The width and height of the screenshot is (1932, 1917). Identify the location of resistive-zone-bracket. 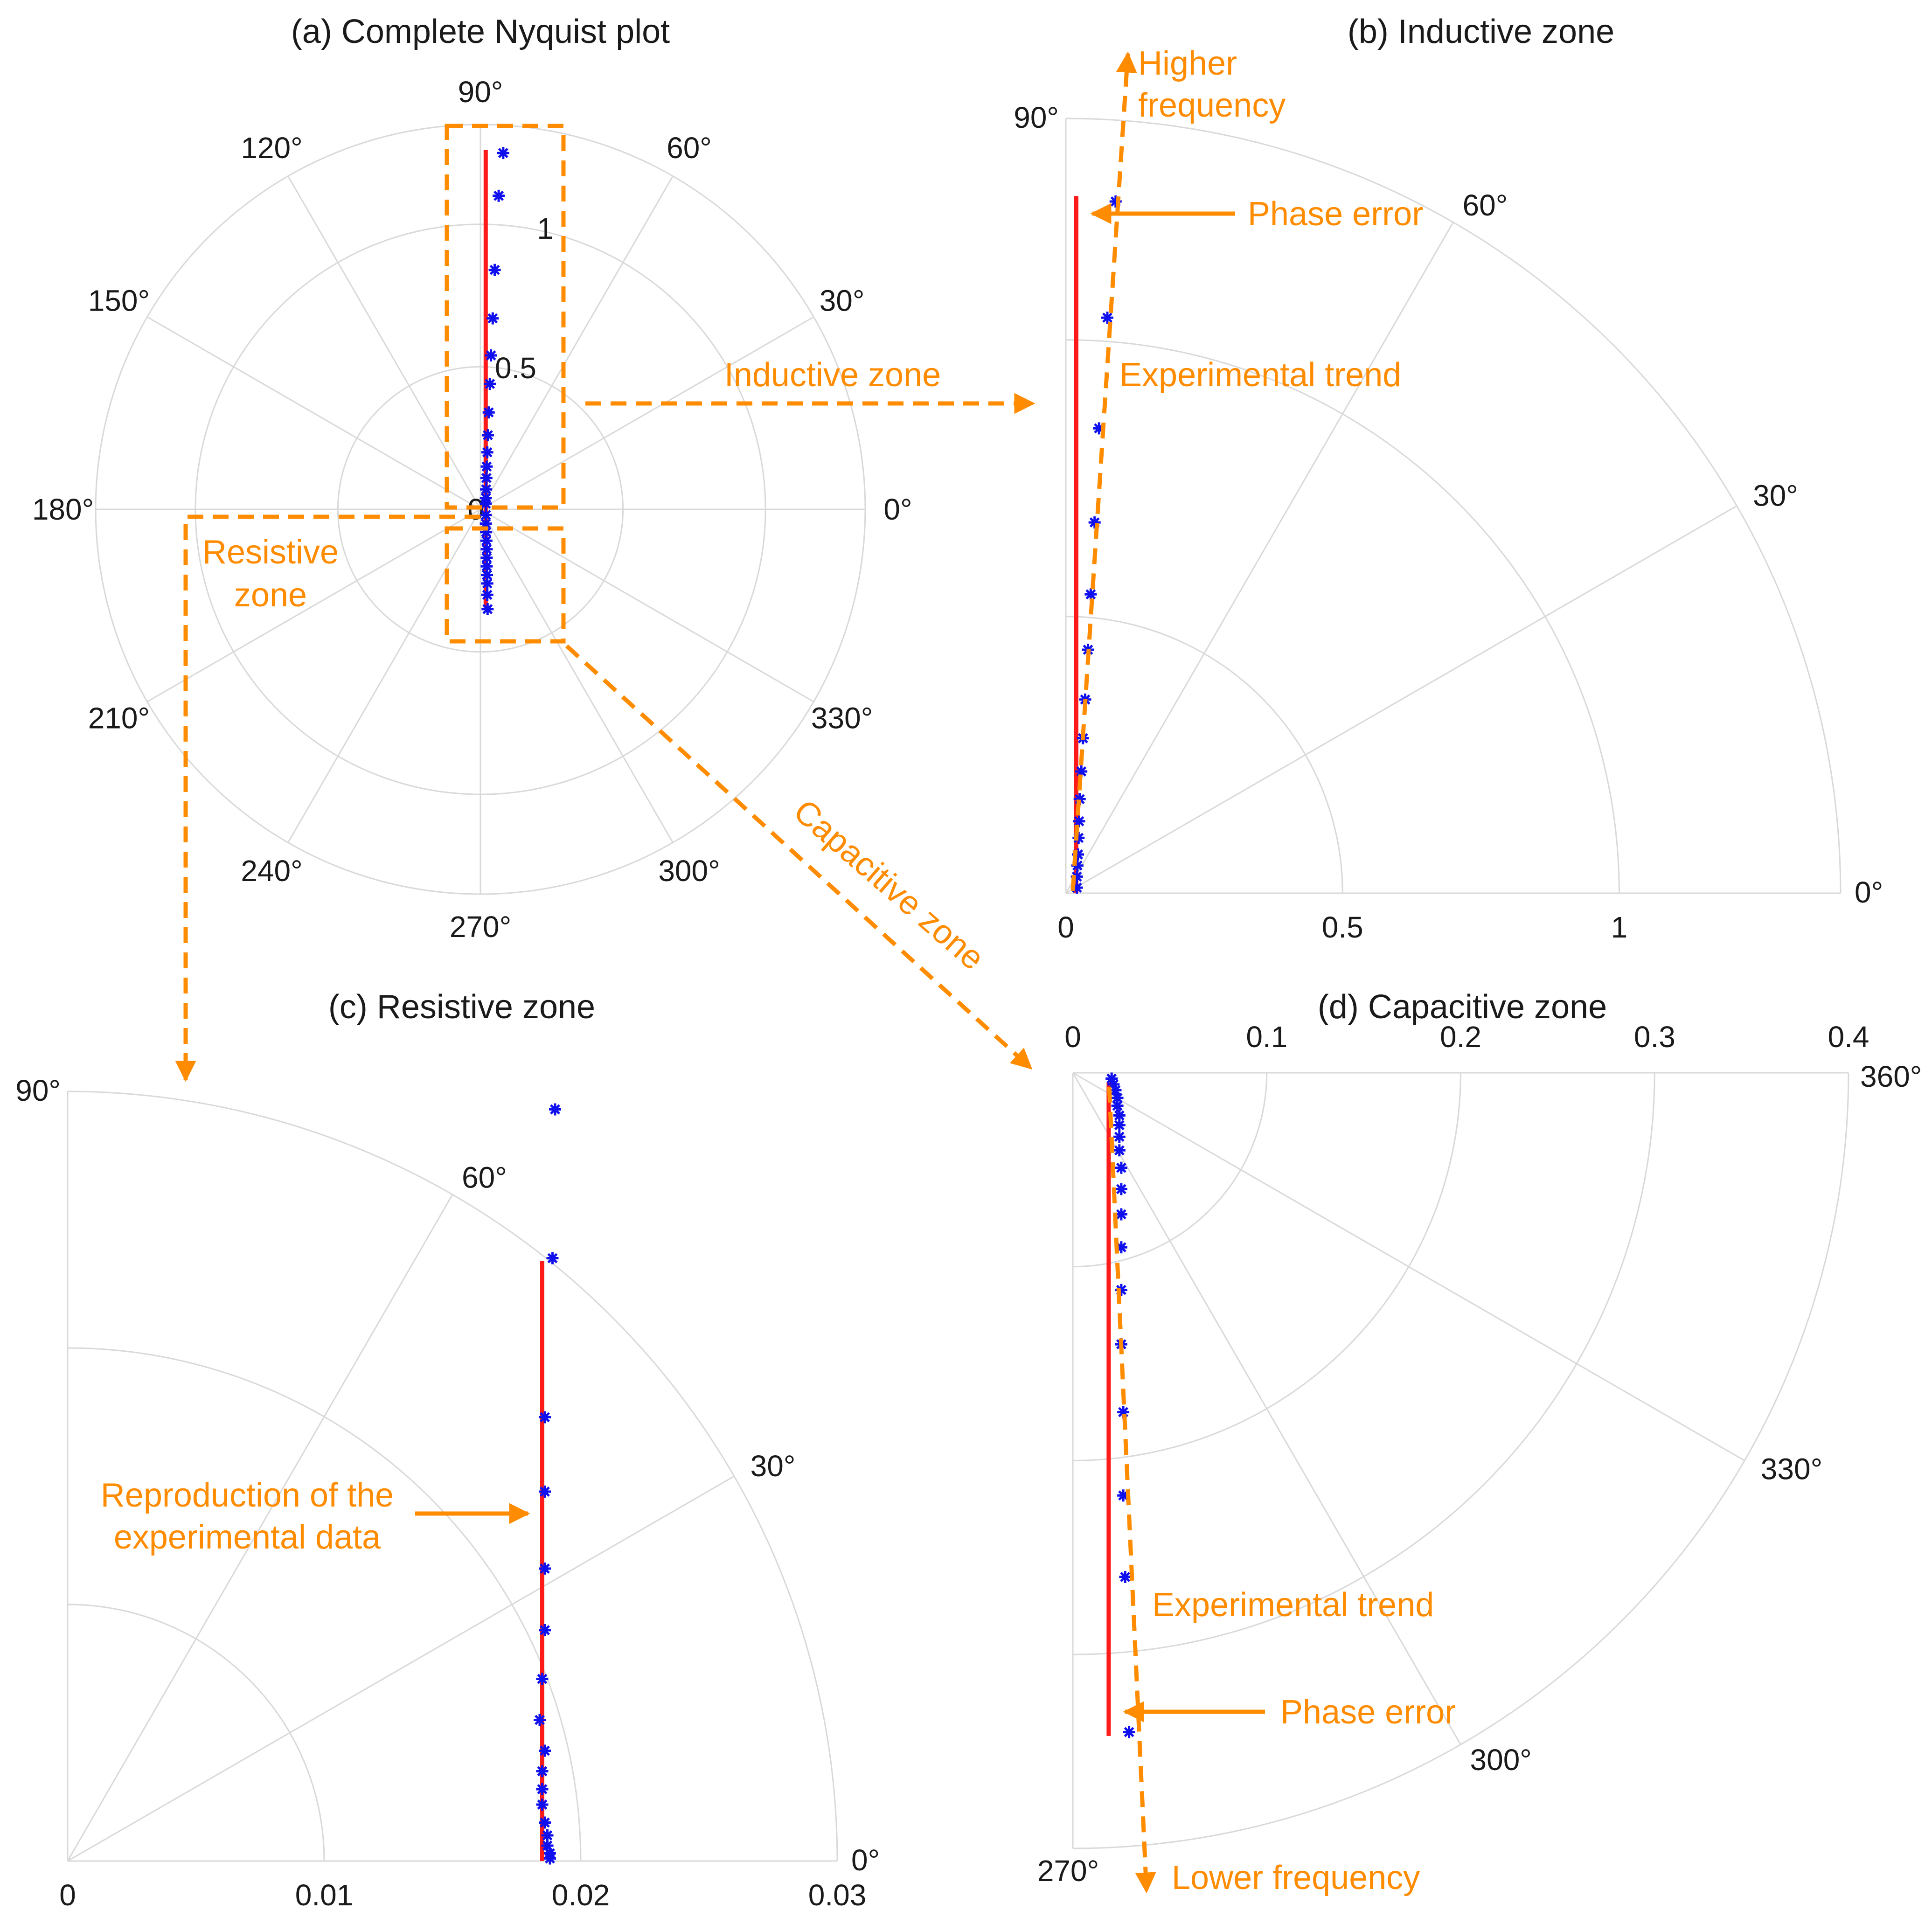
(328, 798).